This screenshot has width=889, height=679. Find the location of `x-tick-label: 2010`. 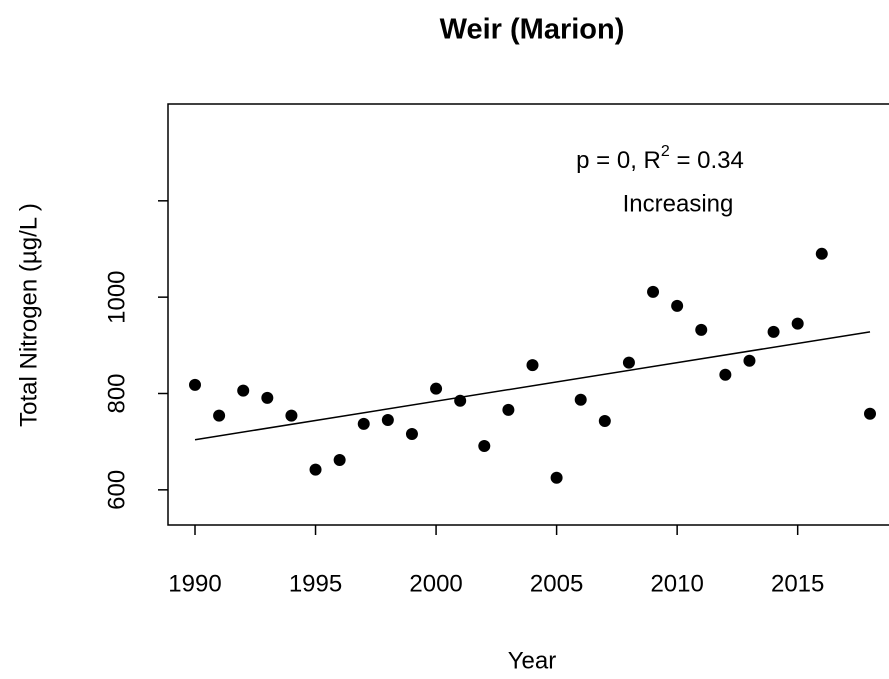

x-tick-label: 2010 is located at coordinates (676, 583).